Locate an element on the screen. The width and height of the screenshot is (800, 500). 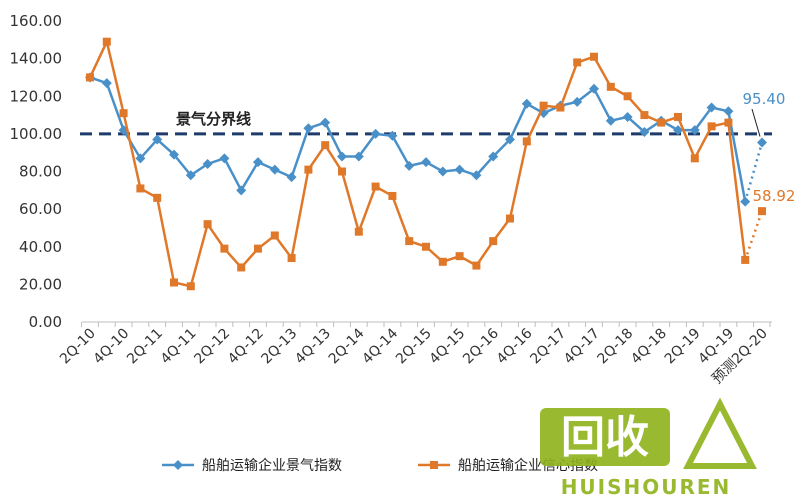
x-tick-label: 4Q-13 is located at coordinates (313, 347).